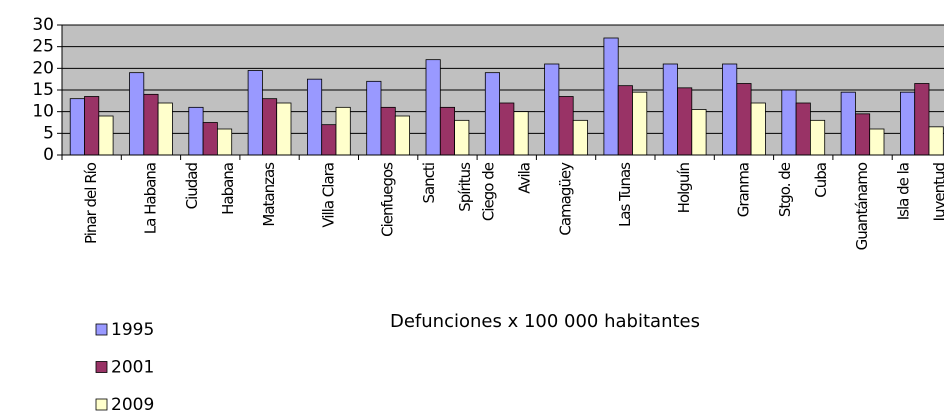 The image size is (944, 413). What do you see at coordinates (43, 25) in the screenshot?
I see `y-tick-label: 30` at bounding box center [43, 25].